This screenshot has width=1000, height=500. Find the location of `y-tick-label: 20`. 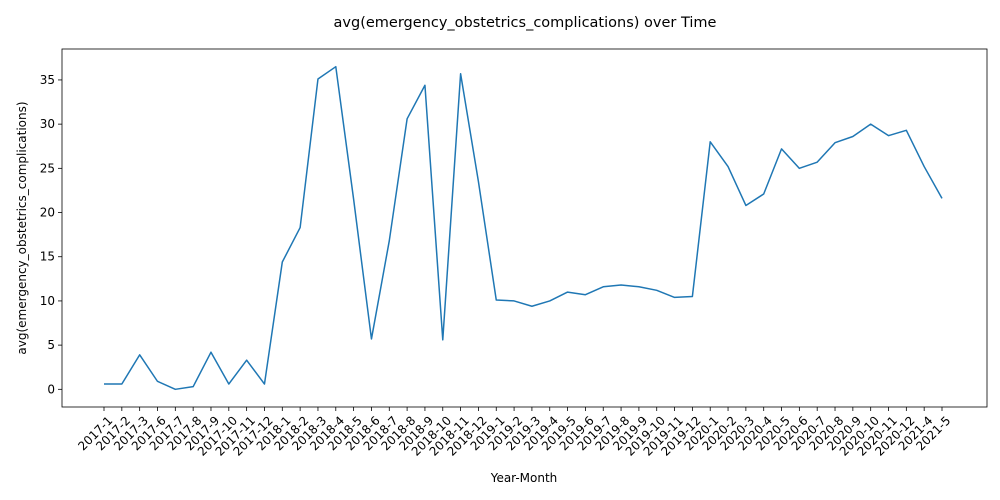

y-tick-label: 20 is located at coordinates (47, 213).